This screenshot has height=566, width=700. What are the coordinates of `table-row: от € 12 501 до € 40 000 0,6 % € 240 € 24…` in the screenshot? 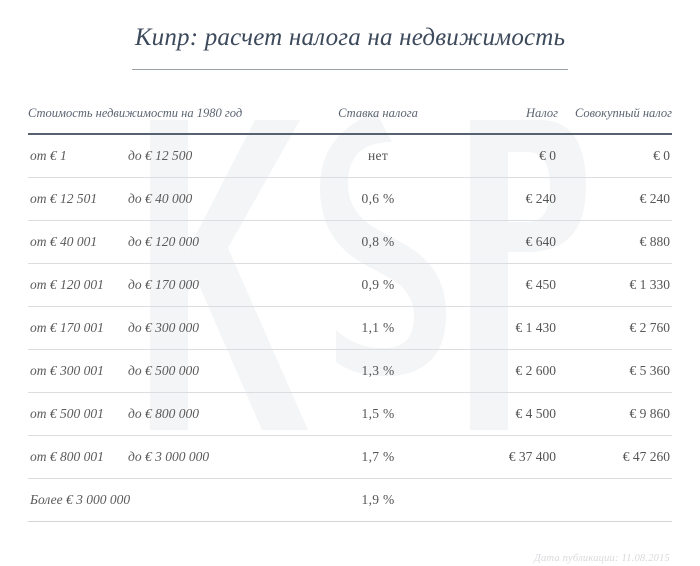 It's located at (350, 199).